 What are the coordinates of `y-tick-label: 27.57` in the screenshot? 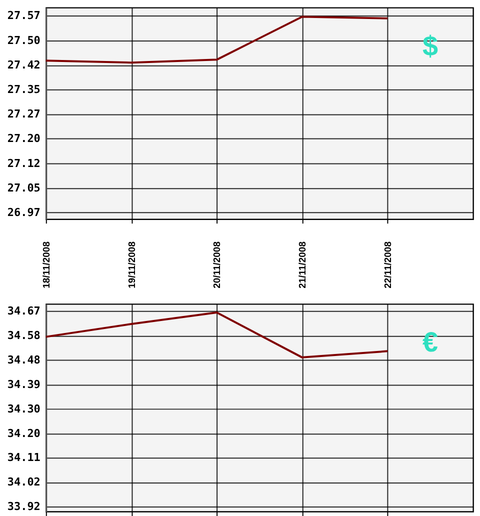 It's located at (23, 15).